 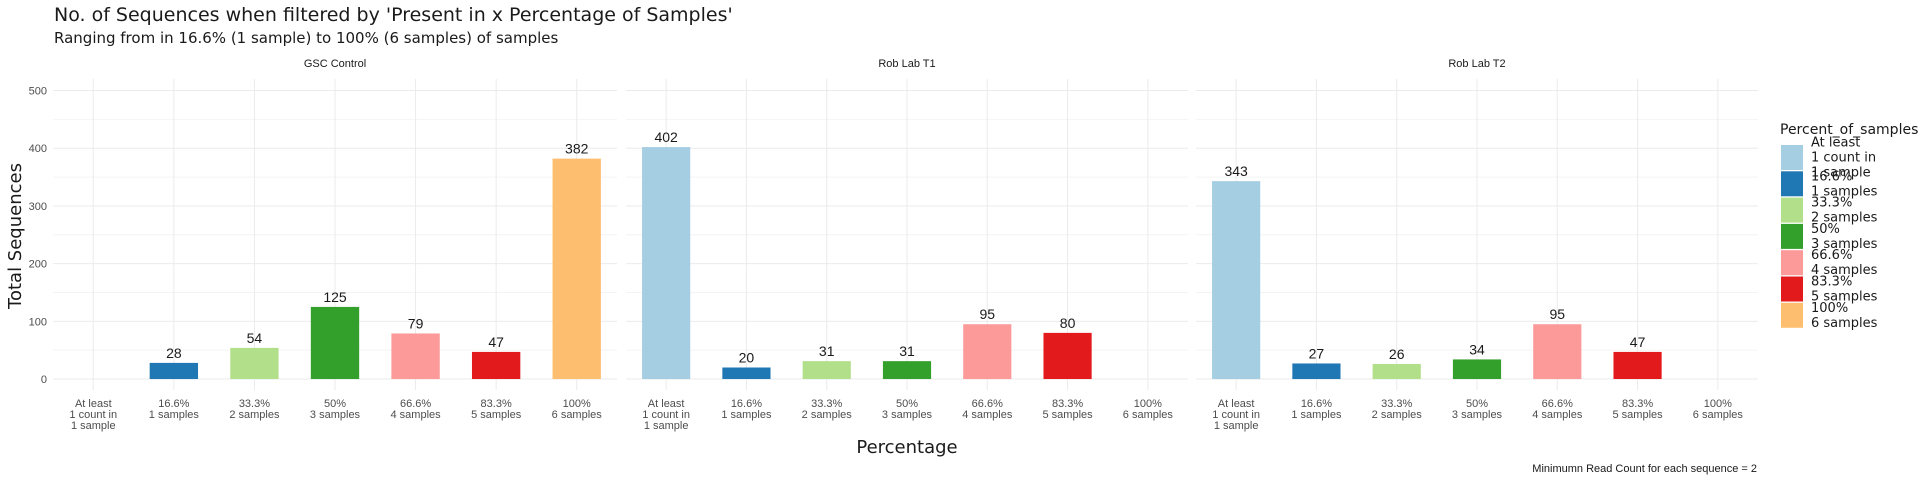 What do you see at coordinates (747, 357) in the screenshot?
I see `bar-value-label: 20` at bounding box center [747, 357].